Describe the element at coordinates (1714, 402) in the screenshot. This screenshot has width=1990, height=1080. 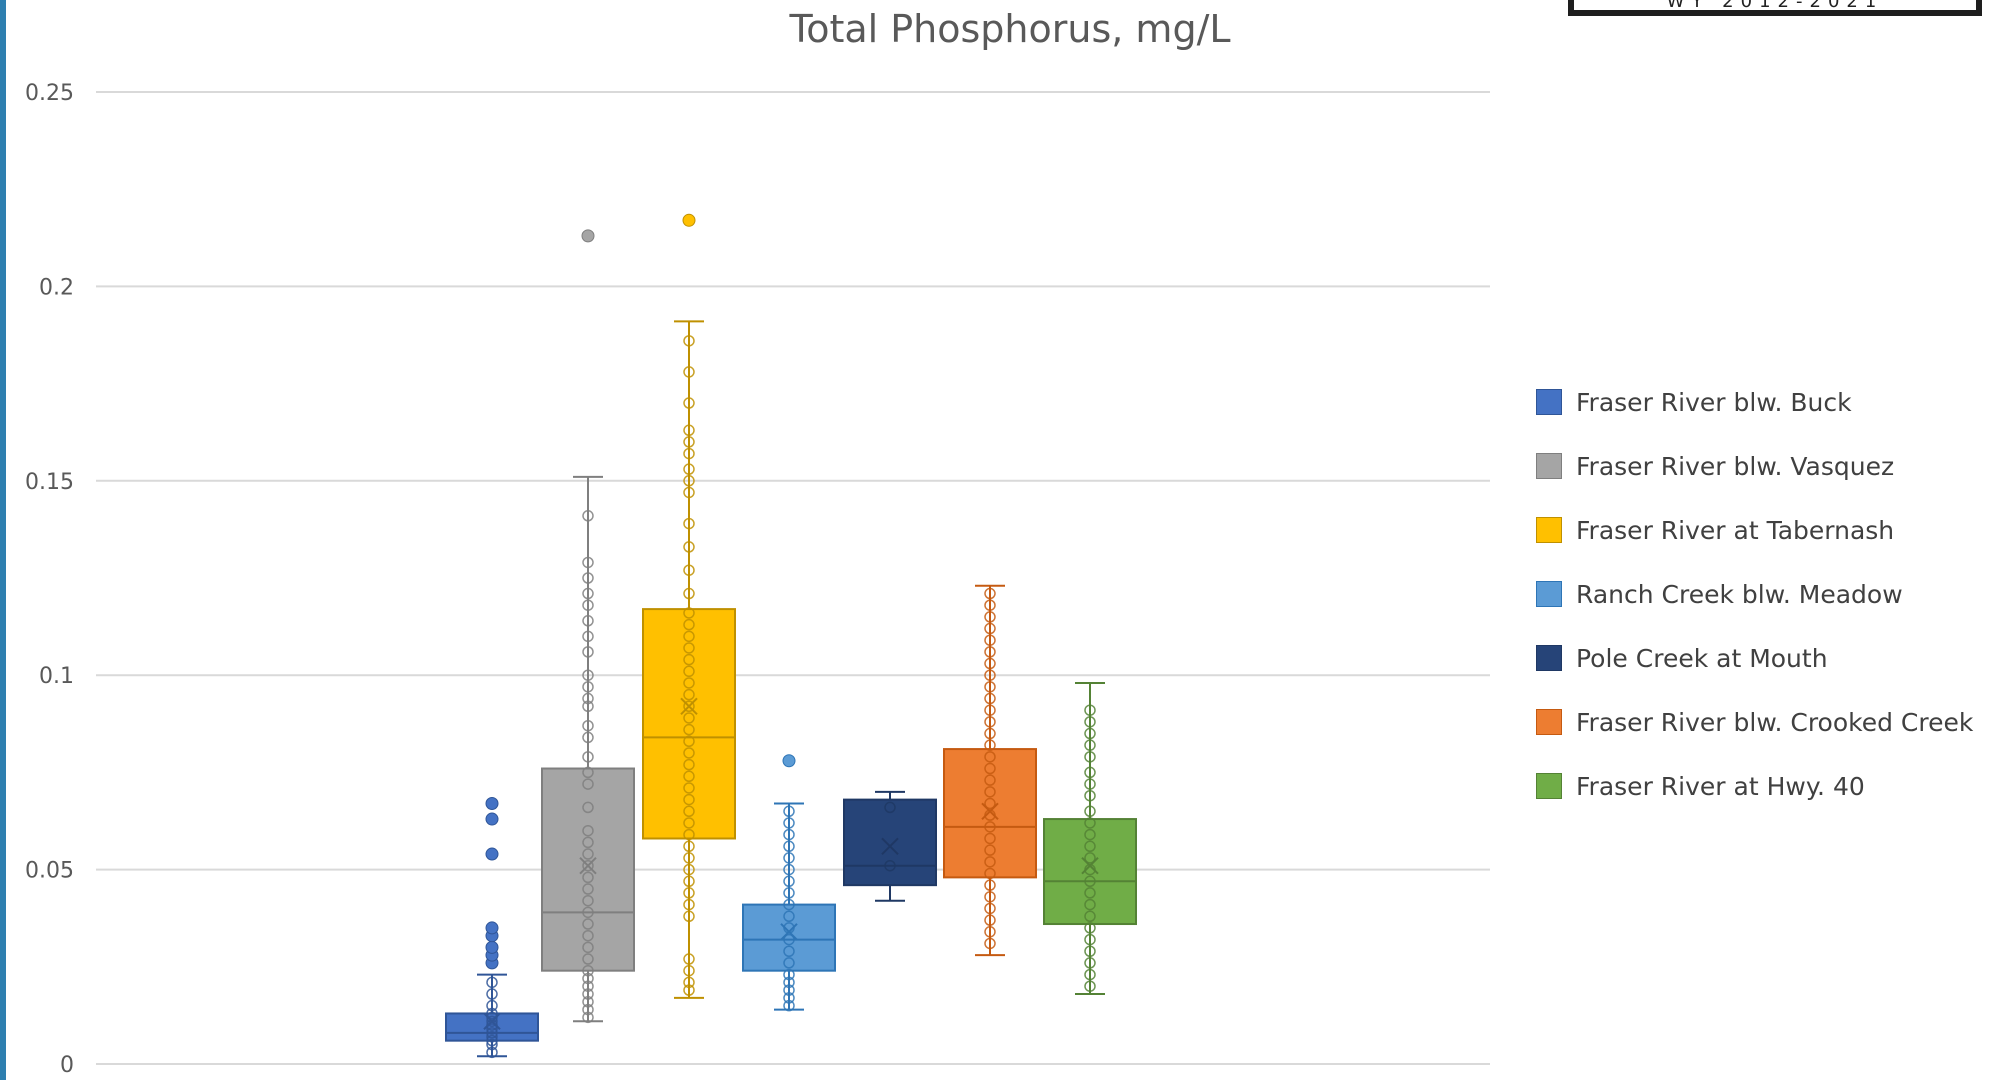
I see `legend-label: Fraser River blw. Buck` at that location.